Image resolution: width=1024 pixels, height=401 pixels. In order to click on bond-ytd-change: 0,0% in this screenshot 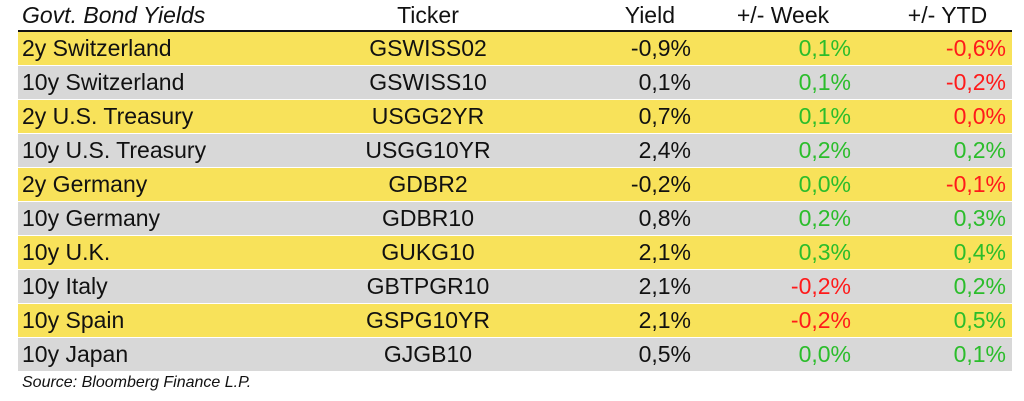, I will do `click(979, 116)`.